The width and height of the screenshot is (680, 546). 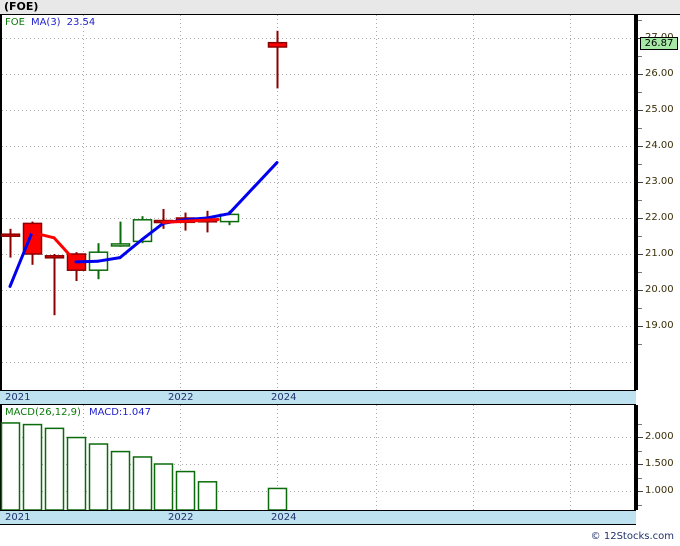 I want to click on price-axis-label: 20.00, so click(x=659, y=289).